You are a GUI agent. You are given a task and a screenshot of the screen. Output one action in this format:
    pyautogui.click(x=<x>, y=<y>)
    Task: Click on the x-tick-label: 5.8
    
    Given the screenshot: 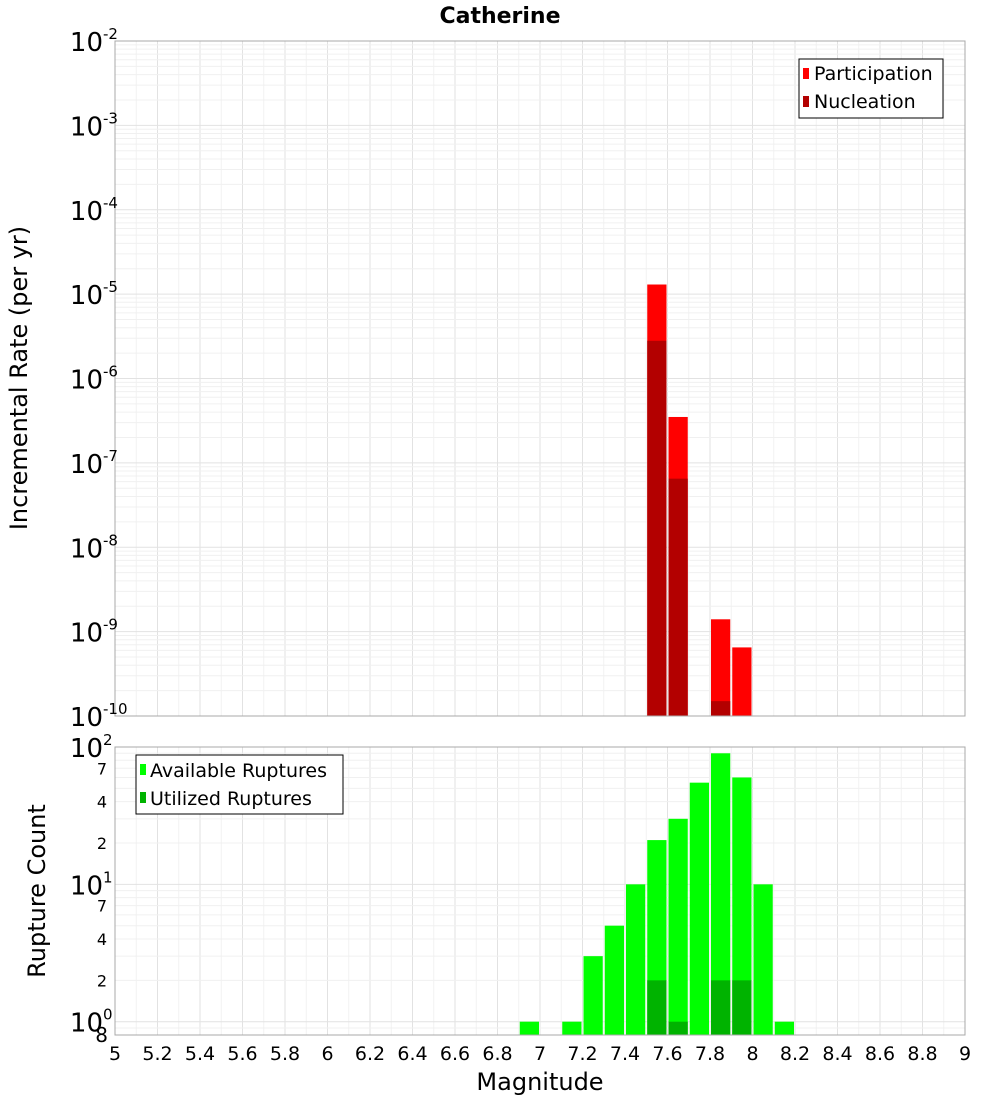 What is the action you would take?
    pyautogui.click(x=285, y=1054)
    